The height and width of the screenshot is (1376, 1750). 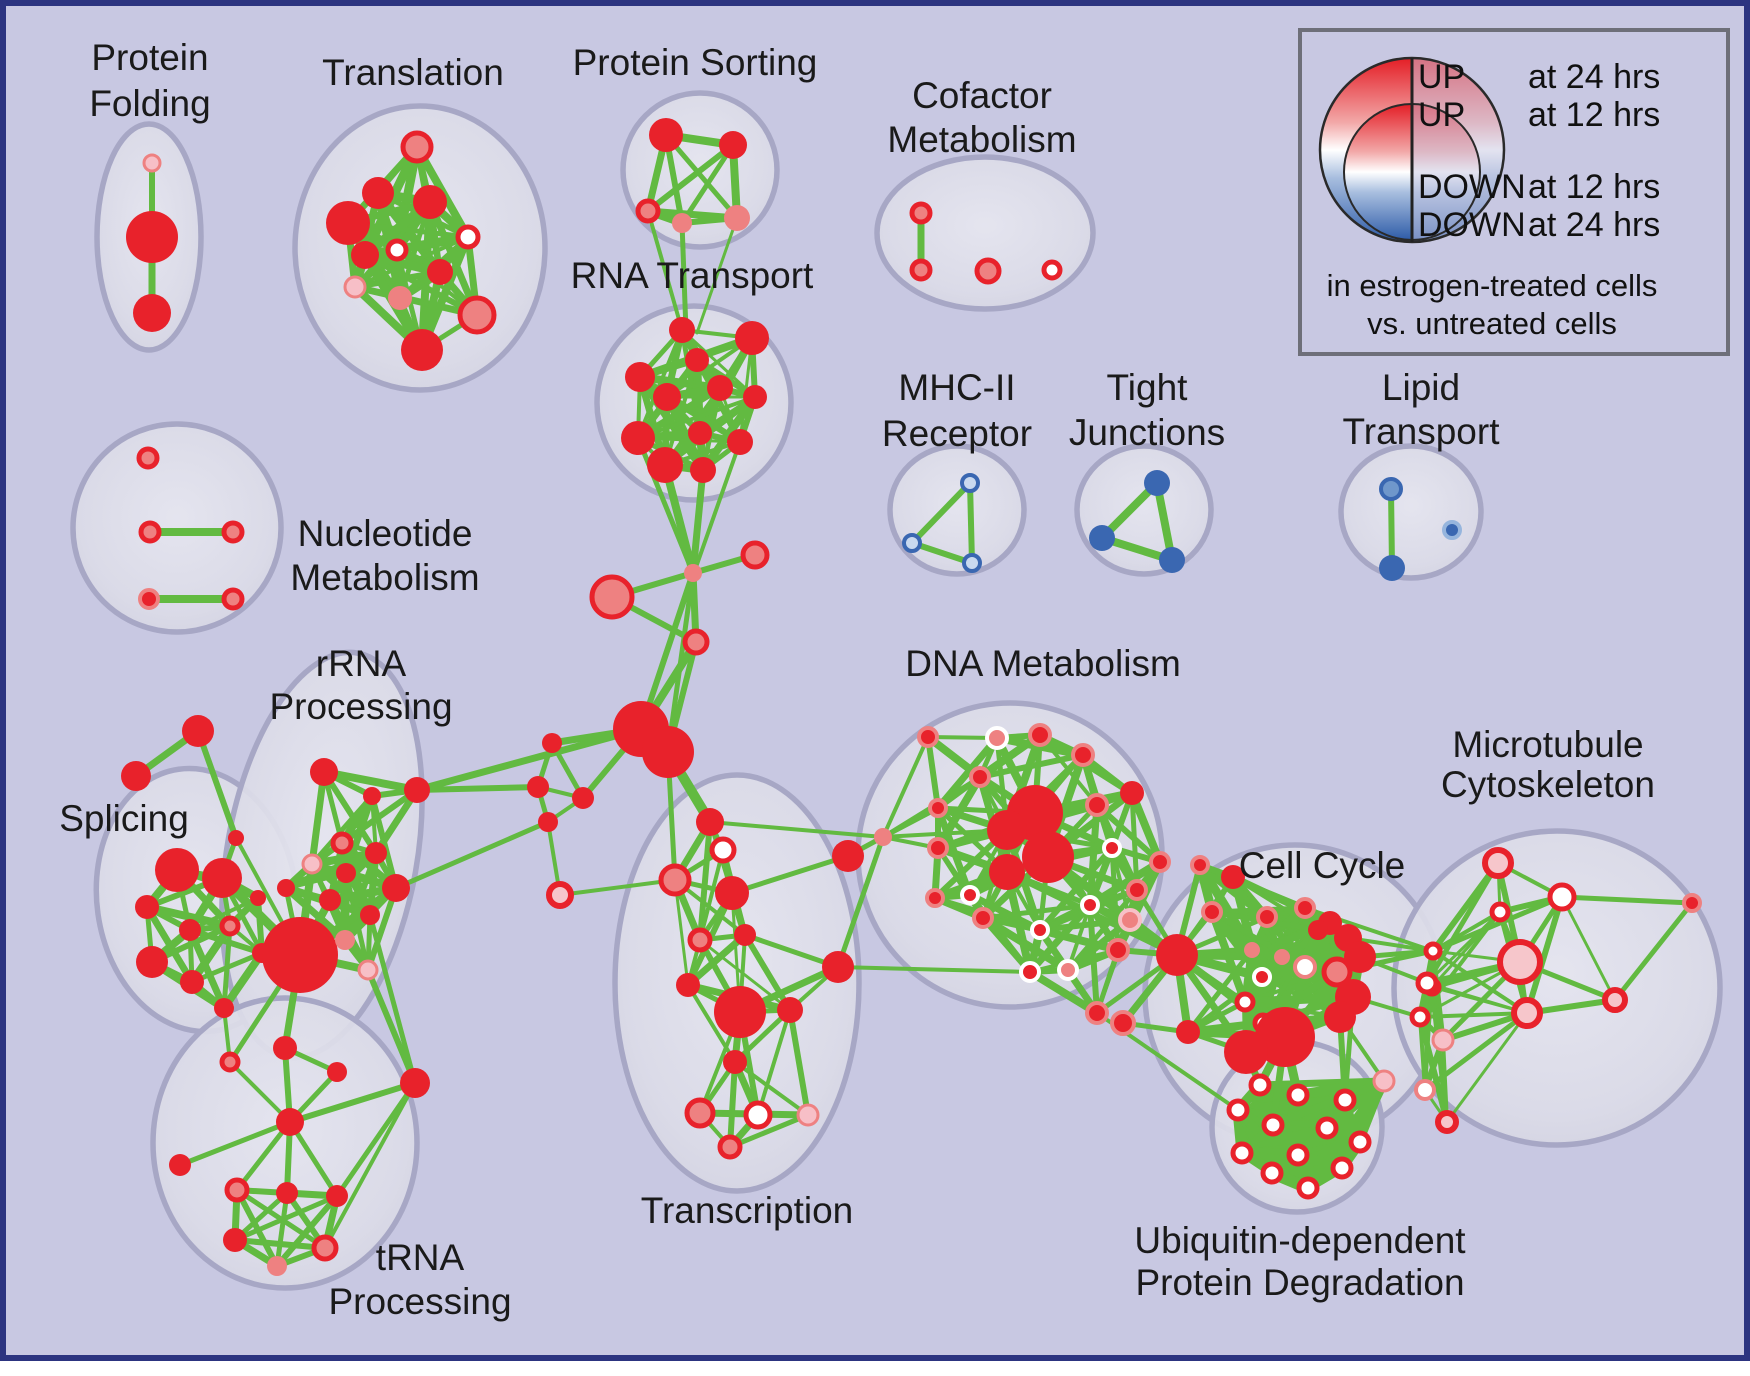 I want to click on legend-row-time: at 24 hrs, so click(x=1594, y=225).